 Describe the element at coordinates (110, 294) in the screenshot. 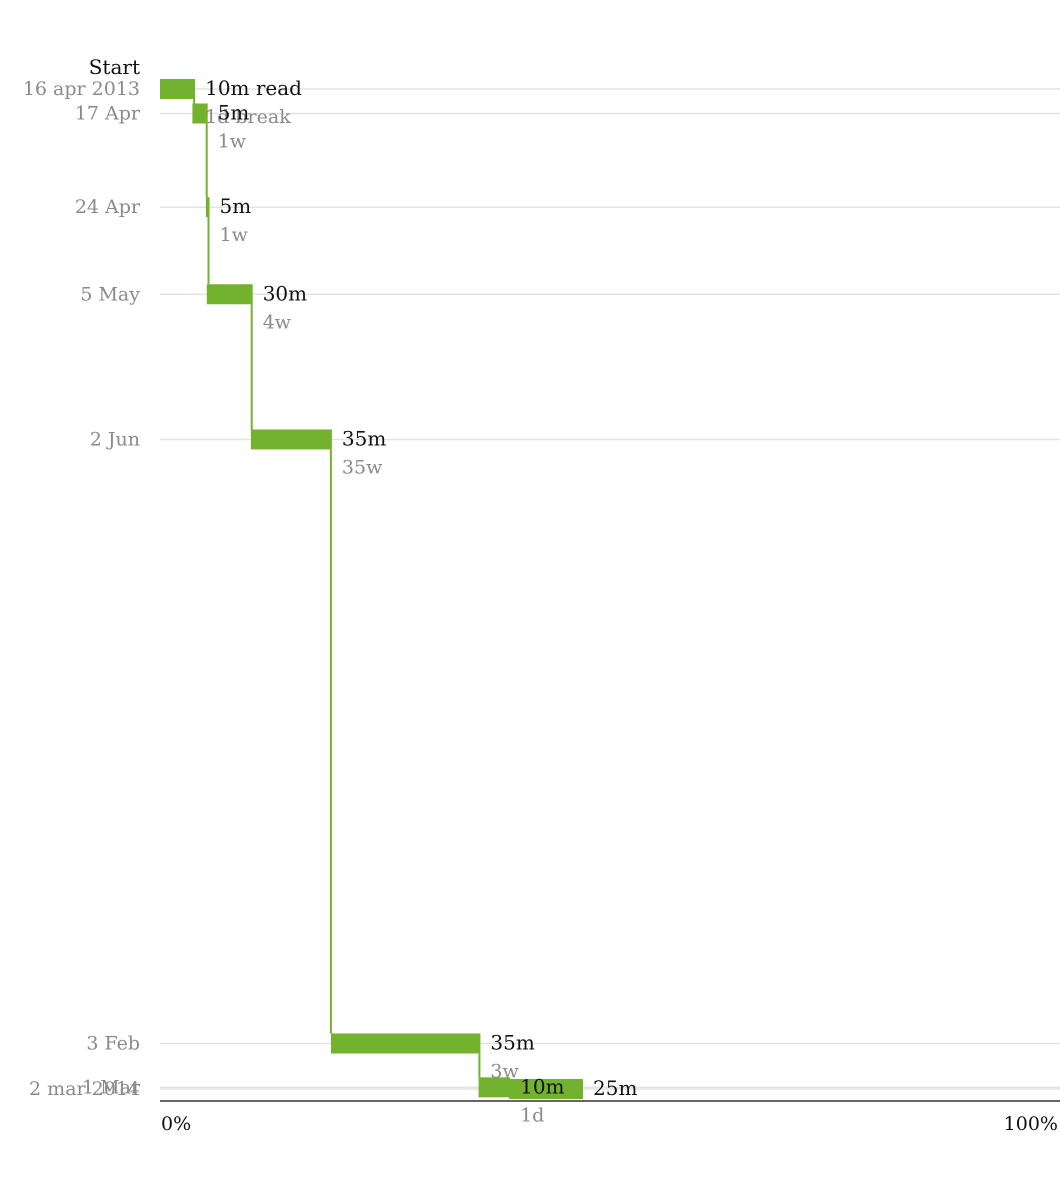

I see `date-label: 5 May` at that location.